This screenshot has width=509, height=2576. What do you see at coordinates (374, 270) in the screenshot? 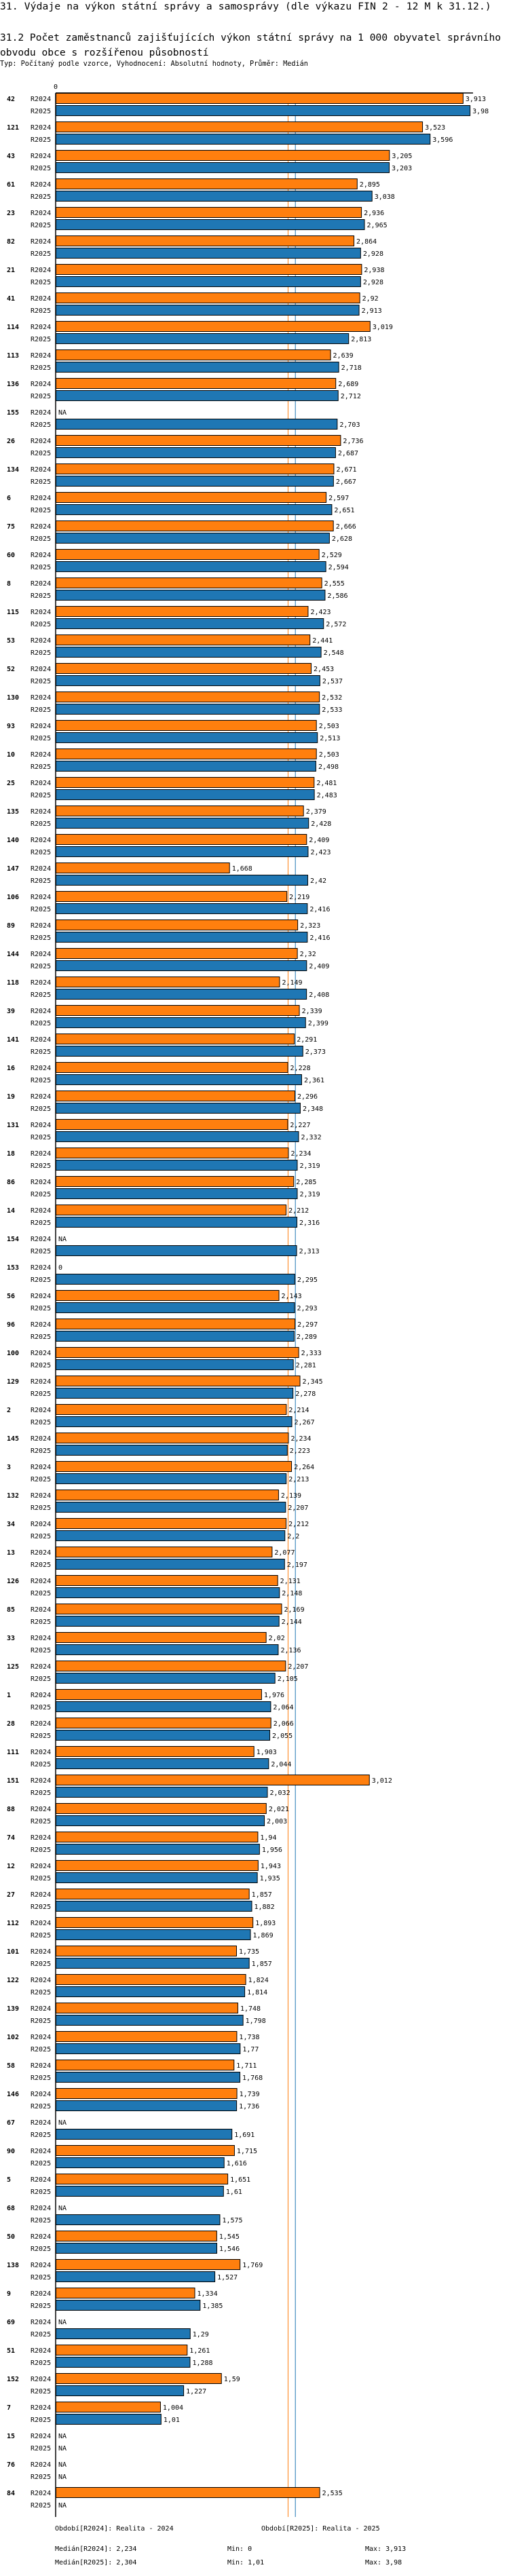
I see `value-label: 2,938` at bounding box center [374, 270].